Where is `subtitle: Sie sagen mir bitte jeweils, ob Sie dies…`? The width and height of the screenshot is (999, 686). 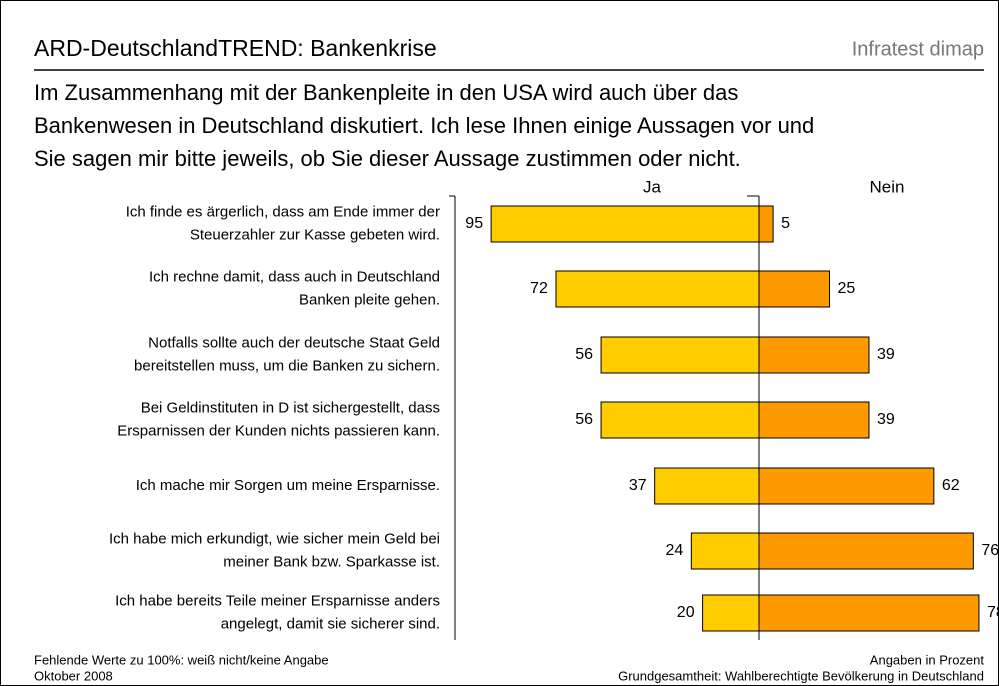
subtitle: Sie sagen mir bitte jeweils, ob Sie dies… is located at coordinates (387, 158).